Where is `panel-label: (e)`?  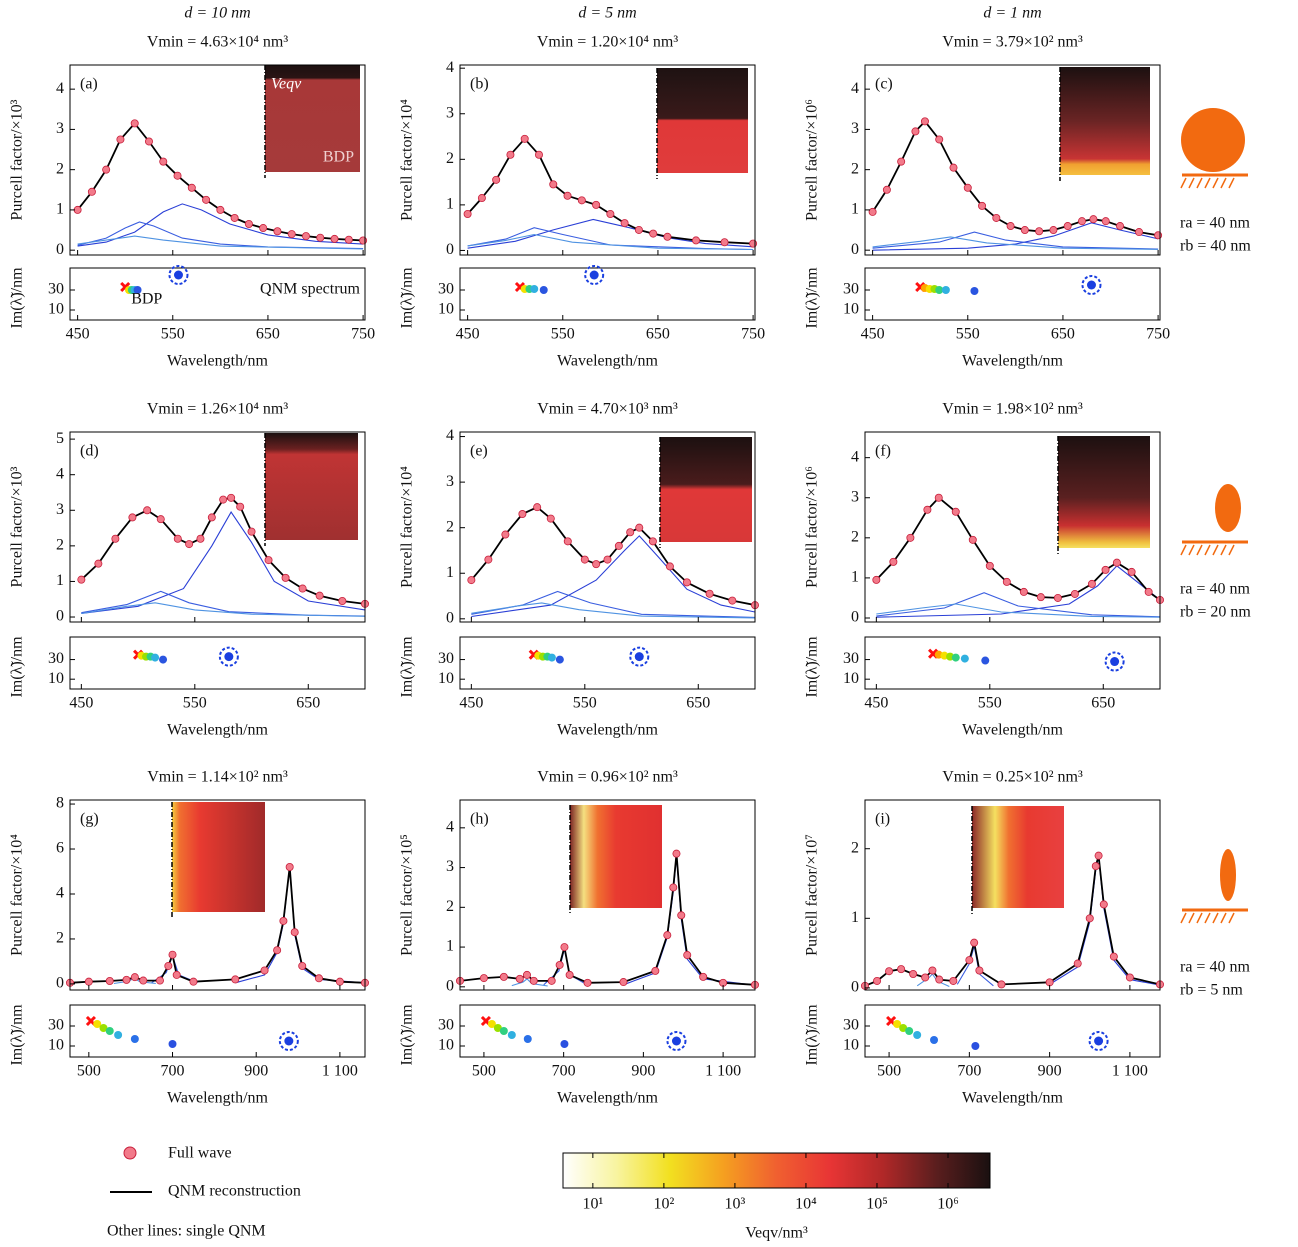 panel-label: (e) is located at coordinates (479, 451).